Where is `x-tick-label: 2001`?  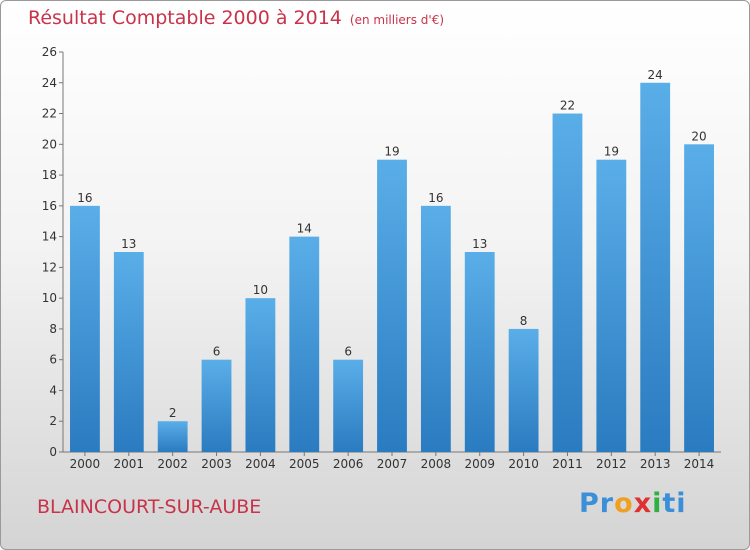 x-tick-label: 2001 is located at coordinates (129, 464).